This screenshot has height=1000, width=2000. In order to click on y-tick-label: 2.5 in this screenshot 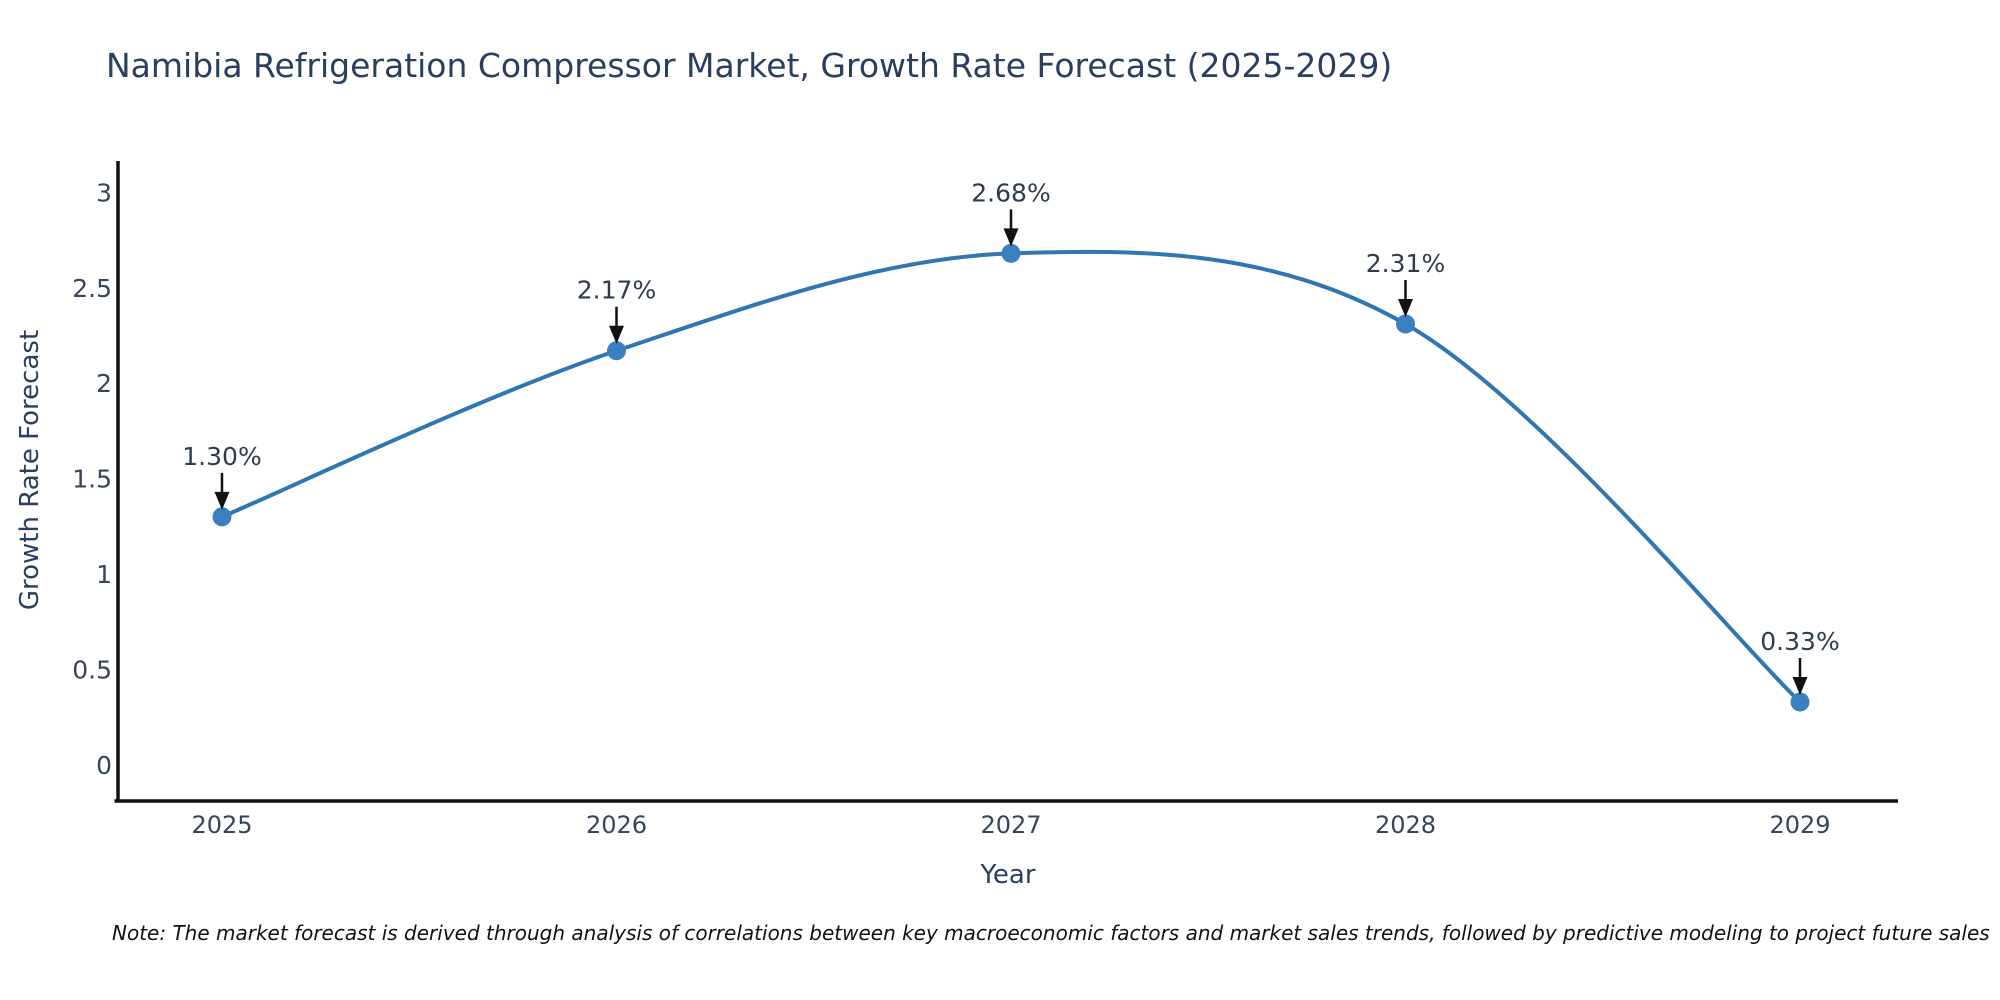, I will do `click(92, 288)`.